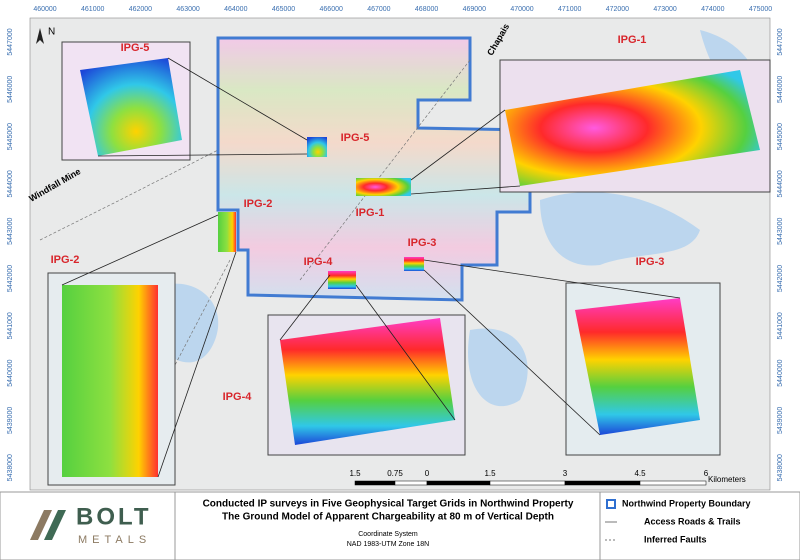 The image size is (800, 560). Describe the element at coordinates (686, 503) in the screenshot. I see `legend-label: Northwind Property Boundary` at that location.